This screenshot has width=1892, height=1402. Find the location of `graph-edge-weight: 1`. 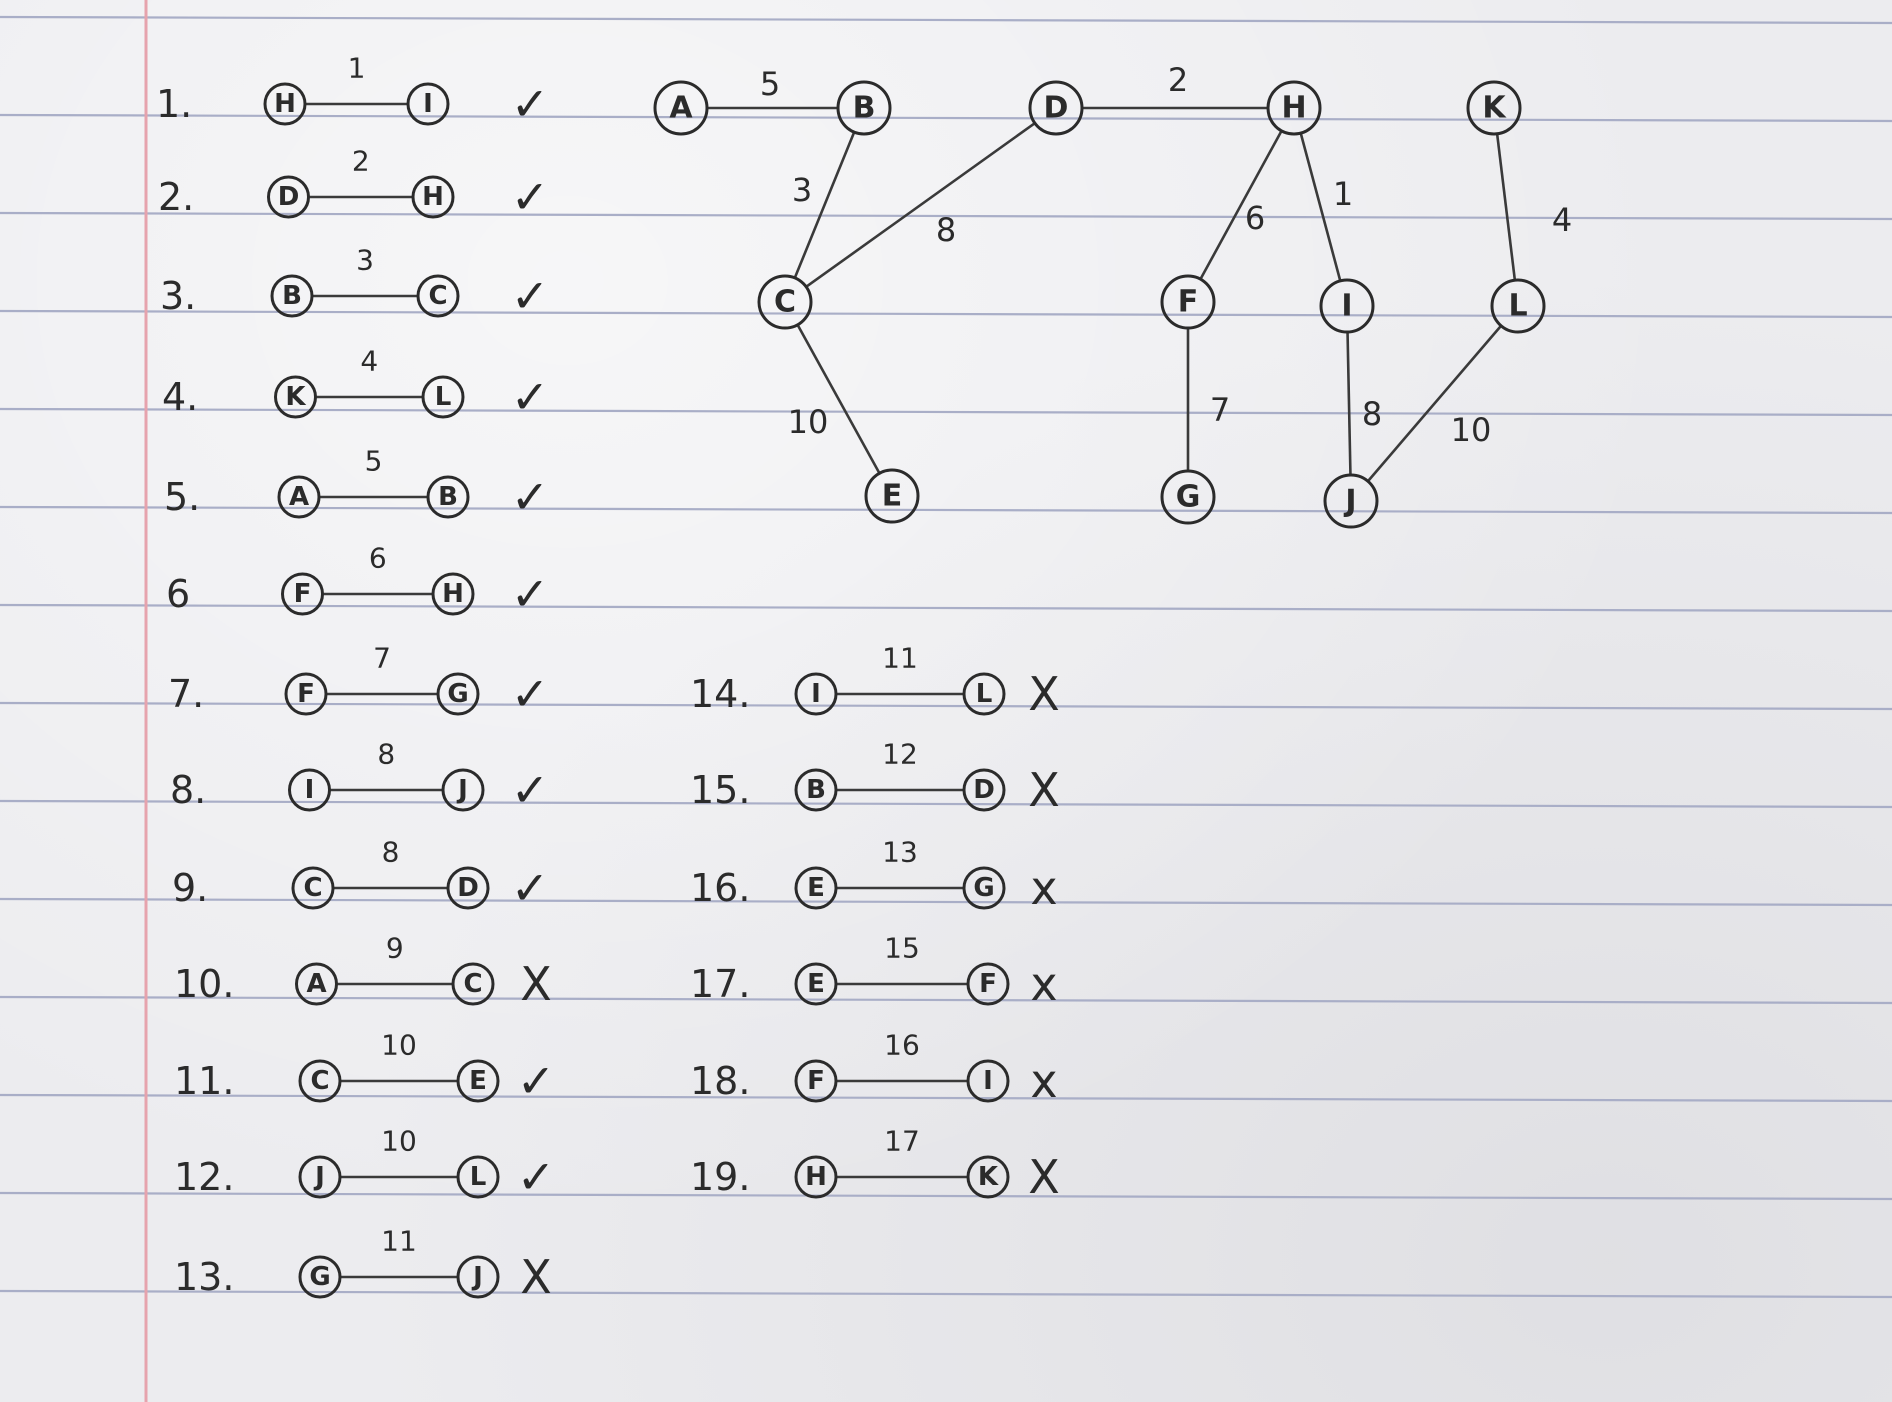

graph-edge-weight: 1 is located at coordinates (1343, 194).